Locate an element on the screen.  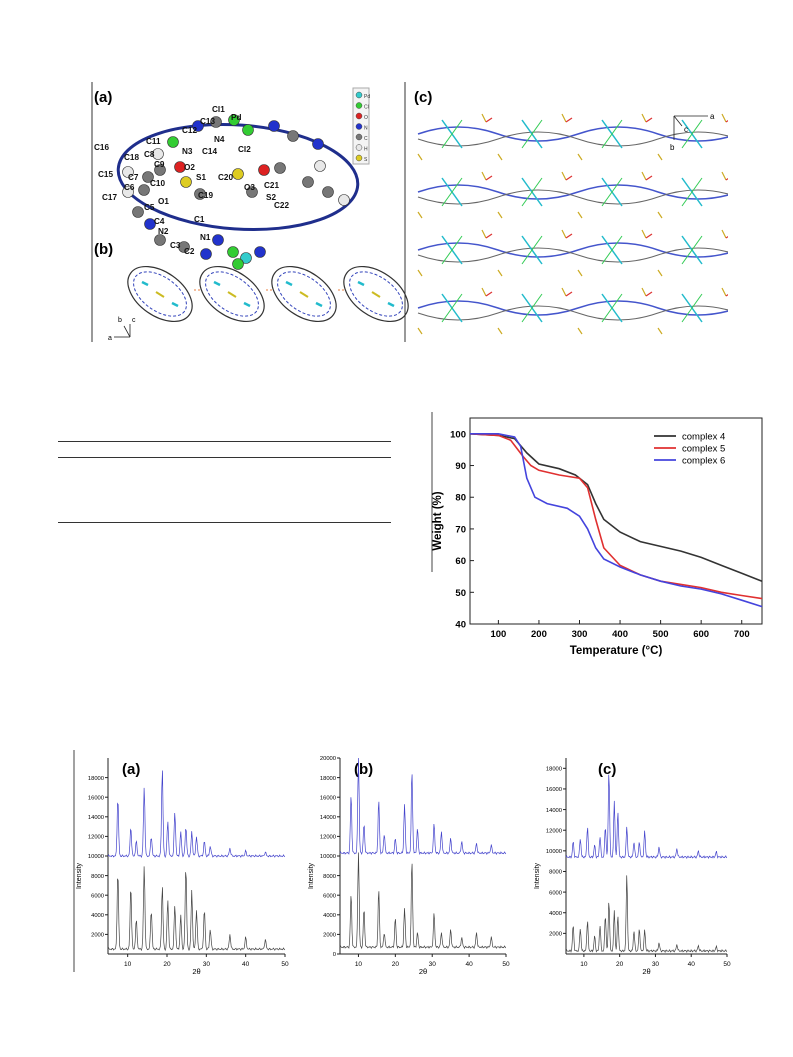
atom-label: C18 is located at coordinates (131, 157).